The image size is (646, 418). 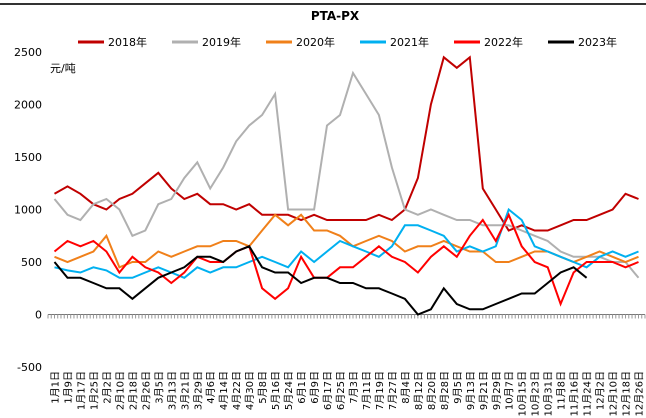 What do you see at coordinates (510, 390) in the screenshot?
I see `x-tick-label: 10月7日` at bounding box center [510, 390].